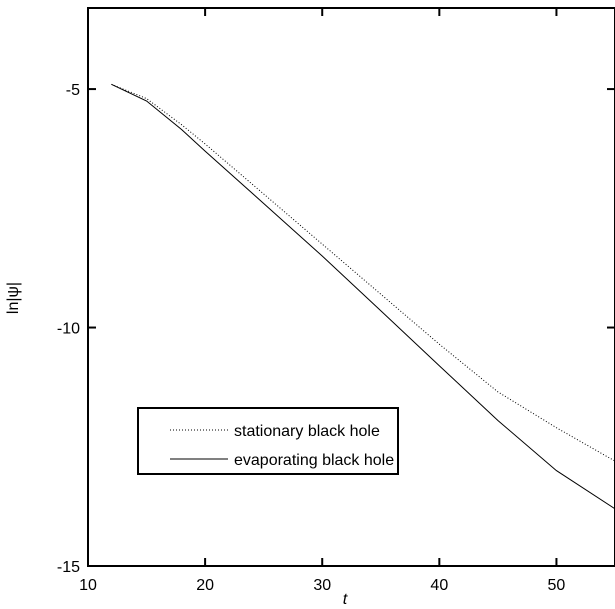  What do you see at coordinates (13, 298) in the screenshot?
I see `y-axis-label: ln|ψ|` at bounding box center [13, 298].